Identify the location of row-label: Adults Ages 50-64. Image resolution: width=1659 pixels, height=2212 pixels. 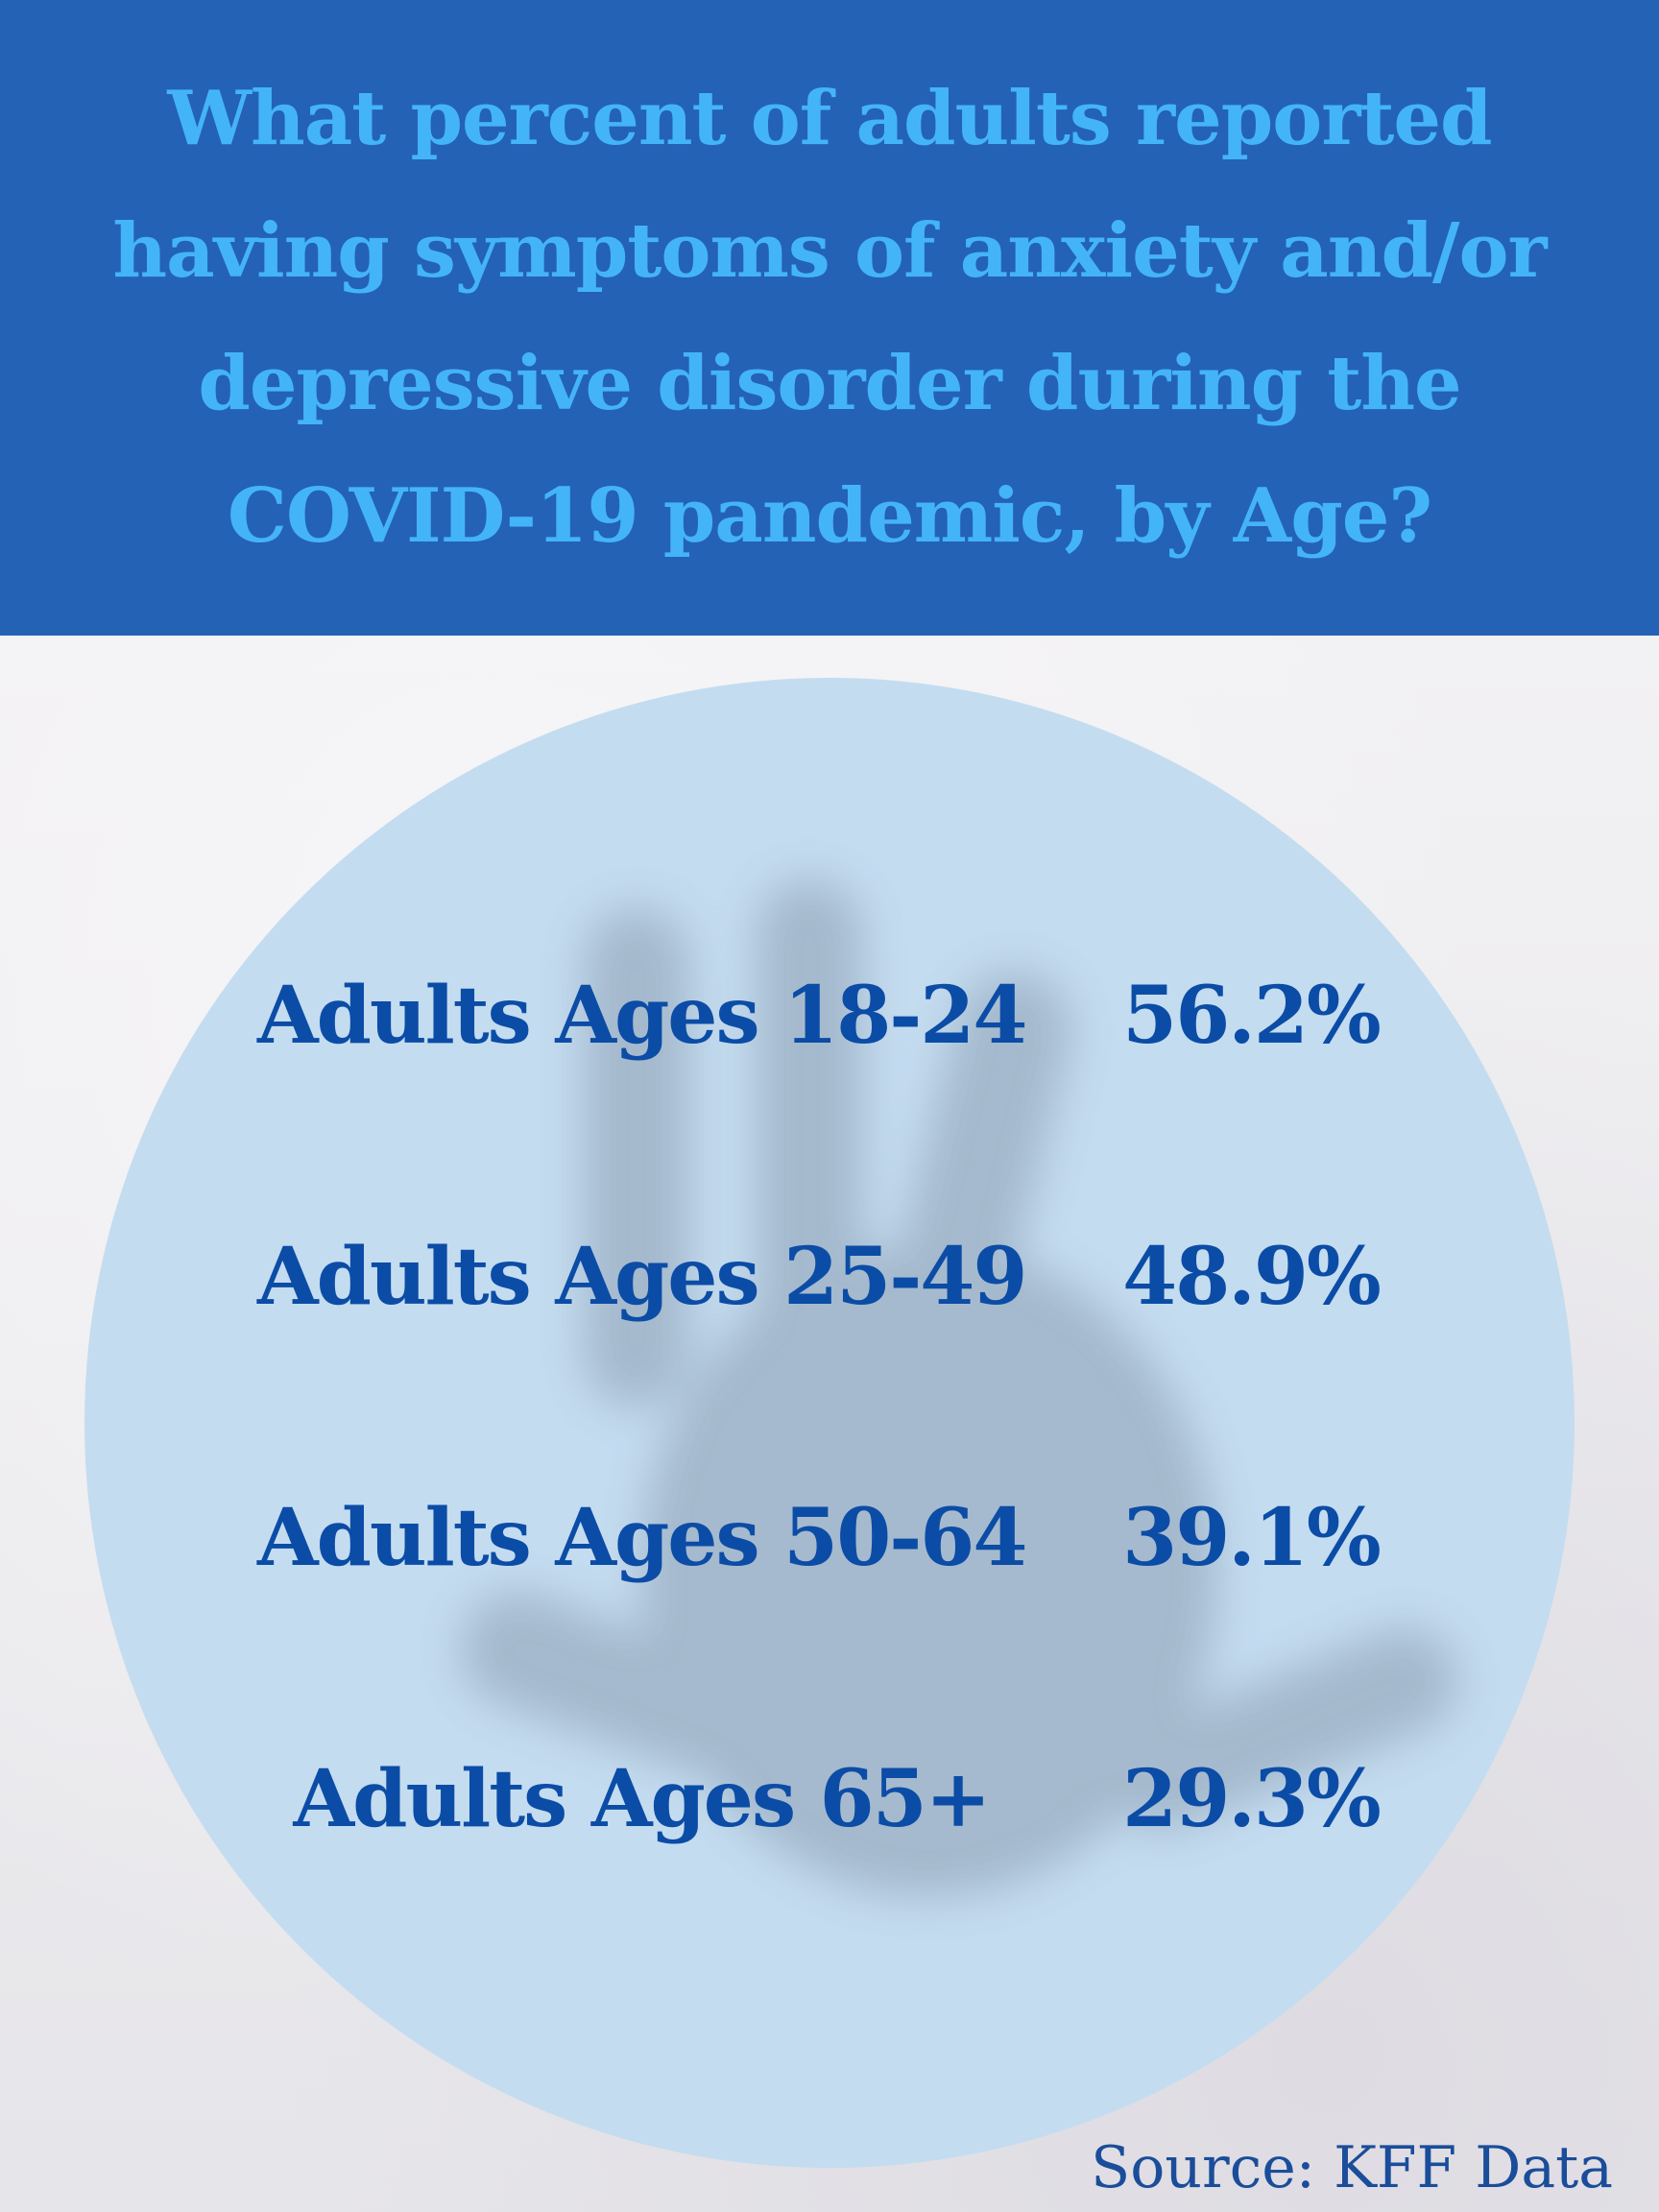
(642, 1538).